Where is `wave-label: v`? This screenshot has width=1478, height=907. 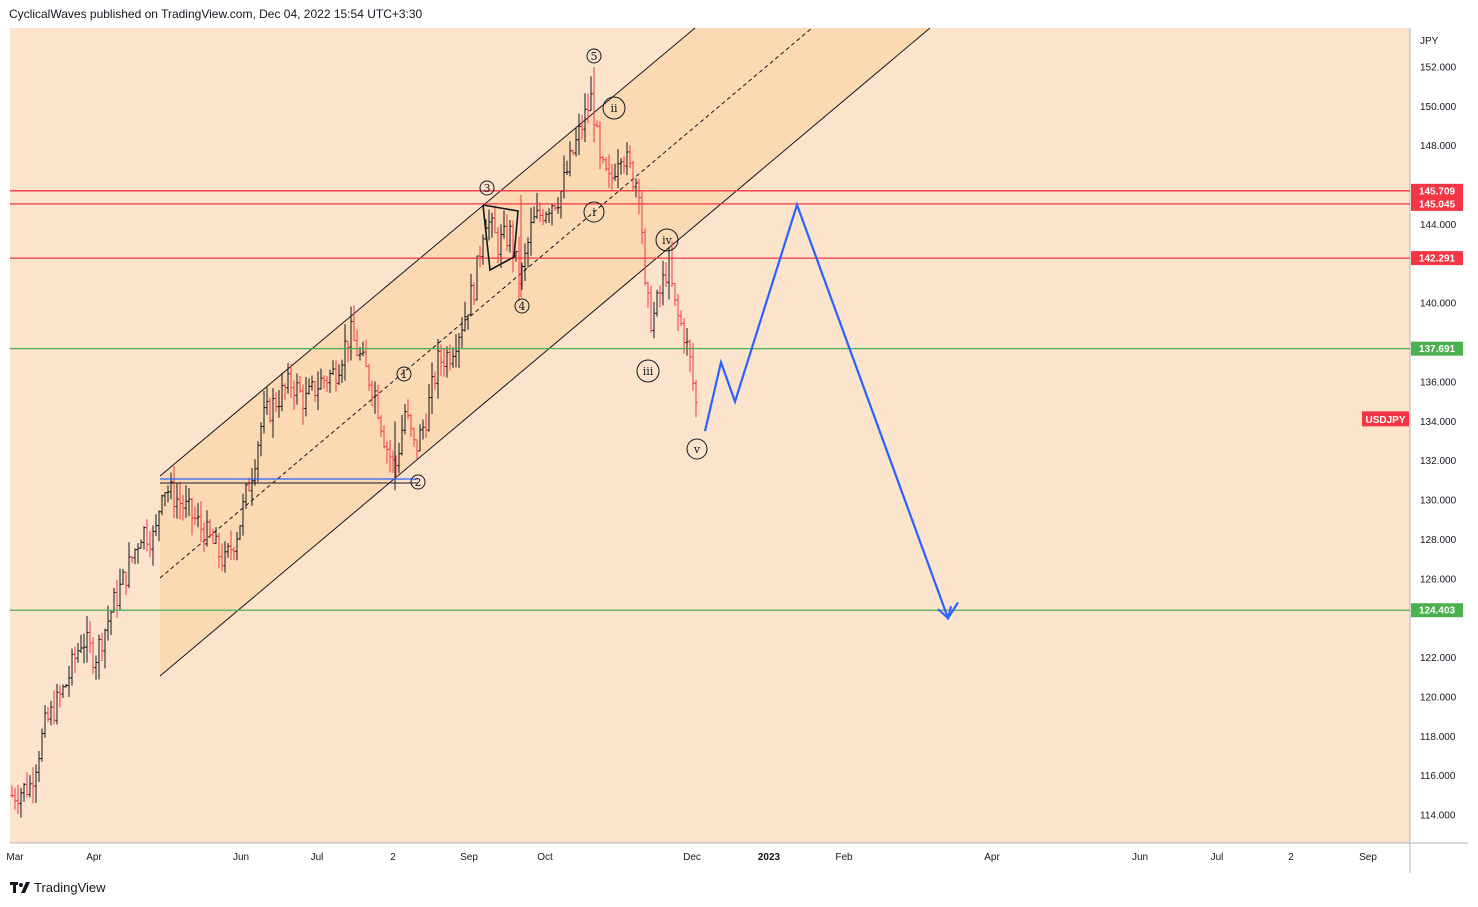 wave-label: v is located at coordinates (697, 449).